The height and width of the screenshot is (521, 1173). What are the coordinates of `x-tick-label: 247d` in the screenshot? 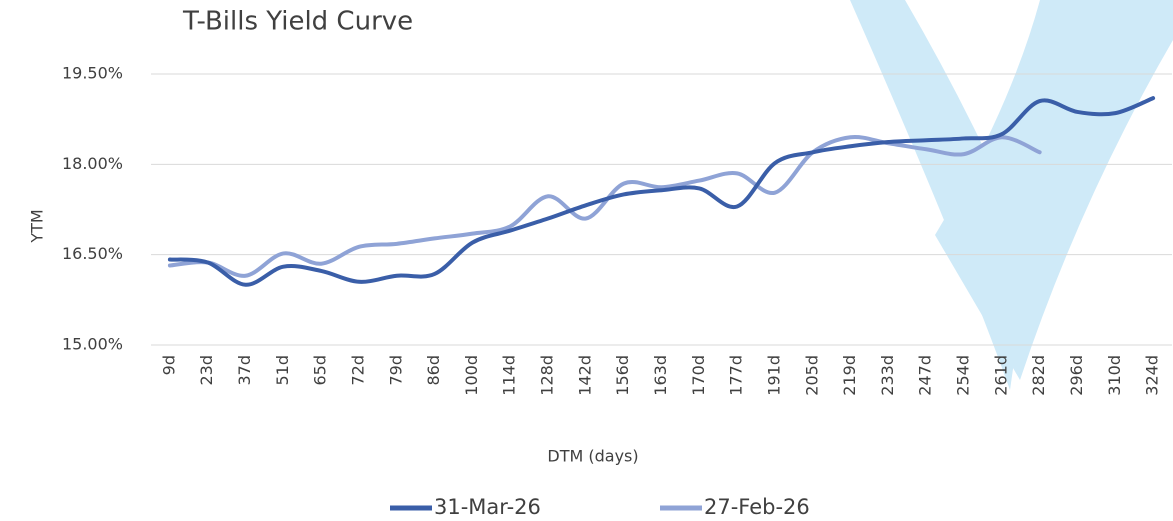 It's located at (925, 375).